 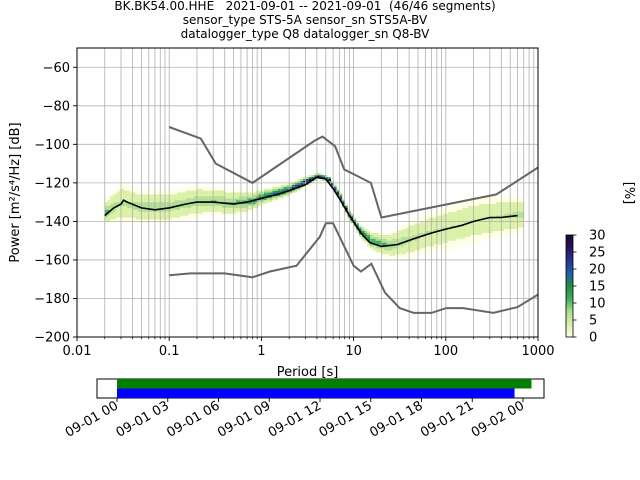 What do you see at coordinates (569, 286) in the screenshot?
I see `colorbar-gradient-bar` at bounding box center [569, 286].